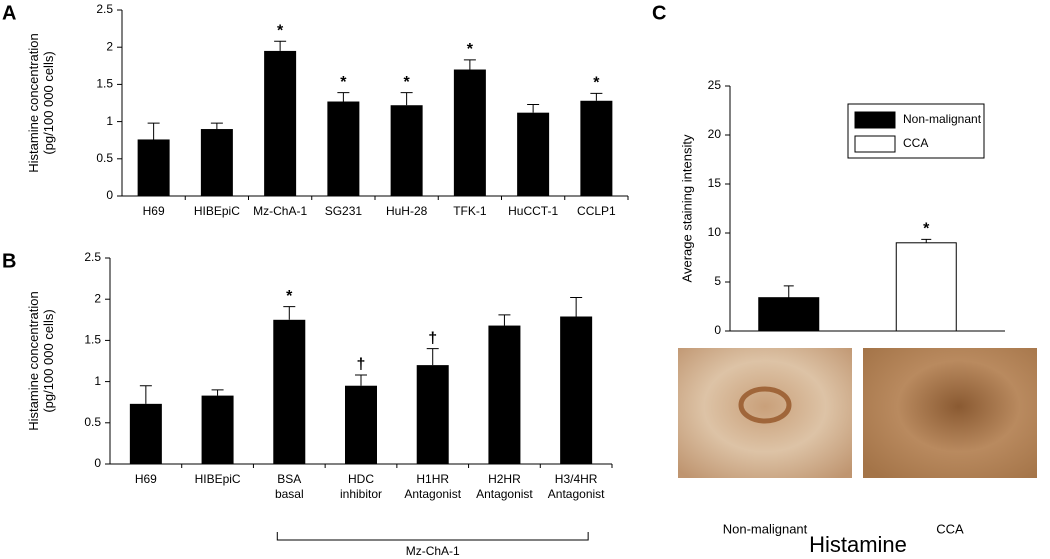 The width and height of the screenshot is (1050, 559). What do you see at coordinates (407, 211) in the screenshot?
I see `x-tick-label: HuH-28` at bounding box center [407, 211].